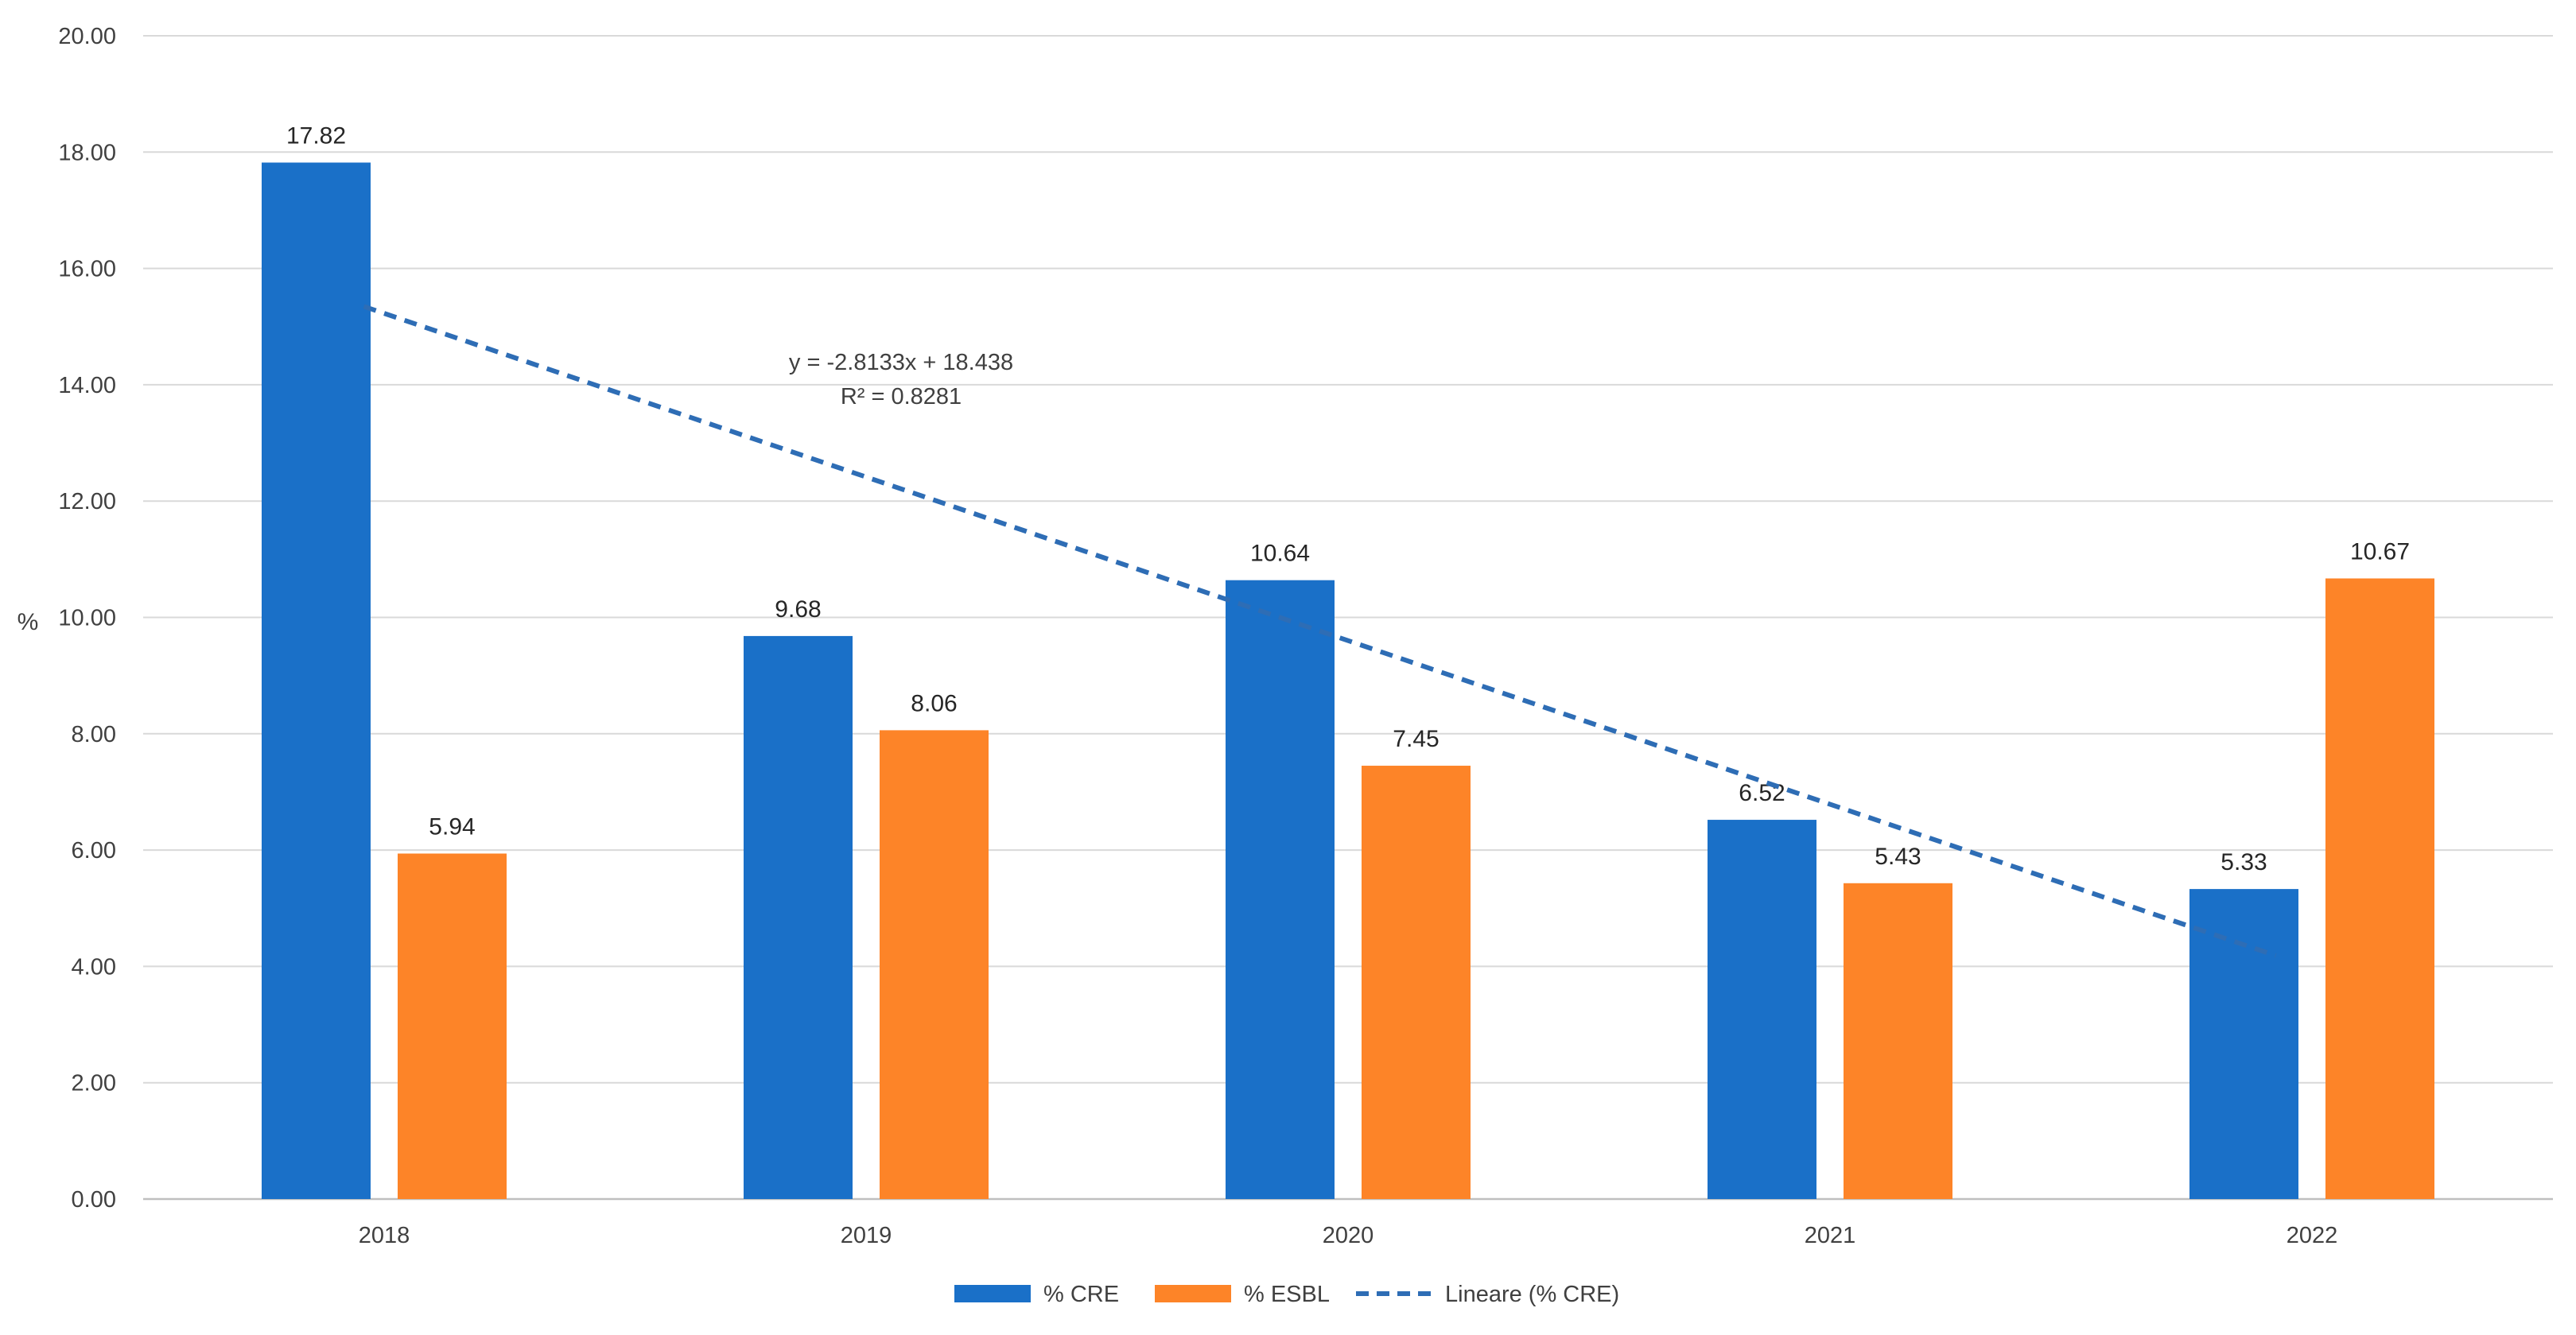  Describe the element at coordinates (452, 826) in the screenshot. I see `data-label: 5.94` at that location.